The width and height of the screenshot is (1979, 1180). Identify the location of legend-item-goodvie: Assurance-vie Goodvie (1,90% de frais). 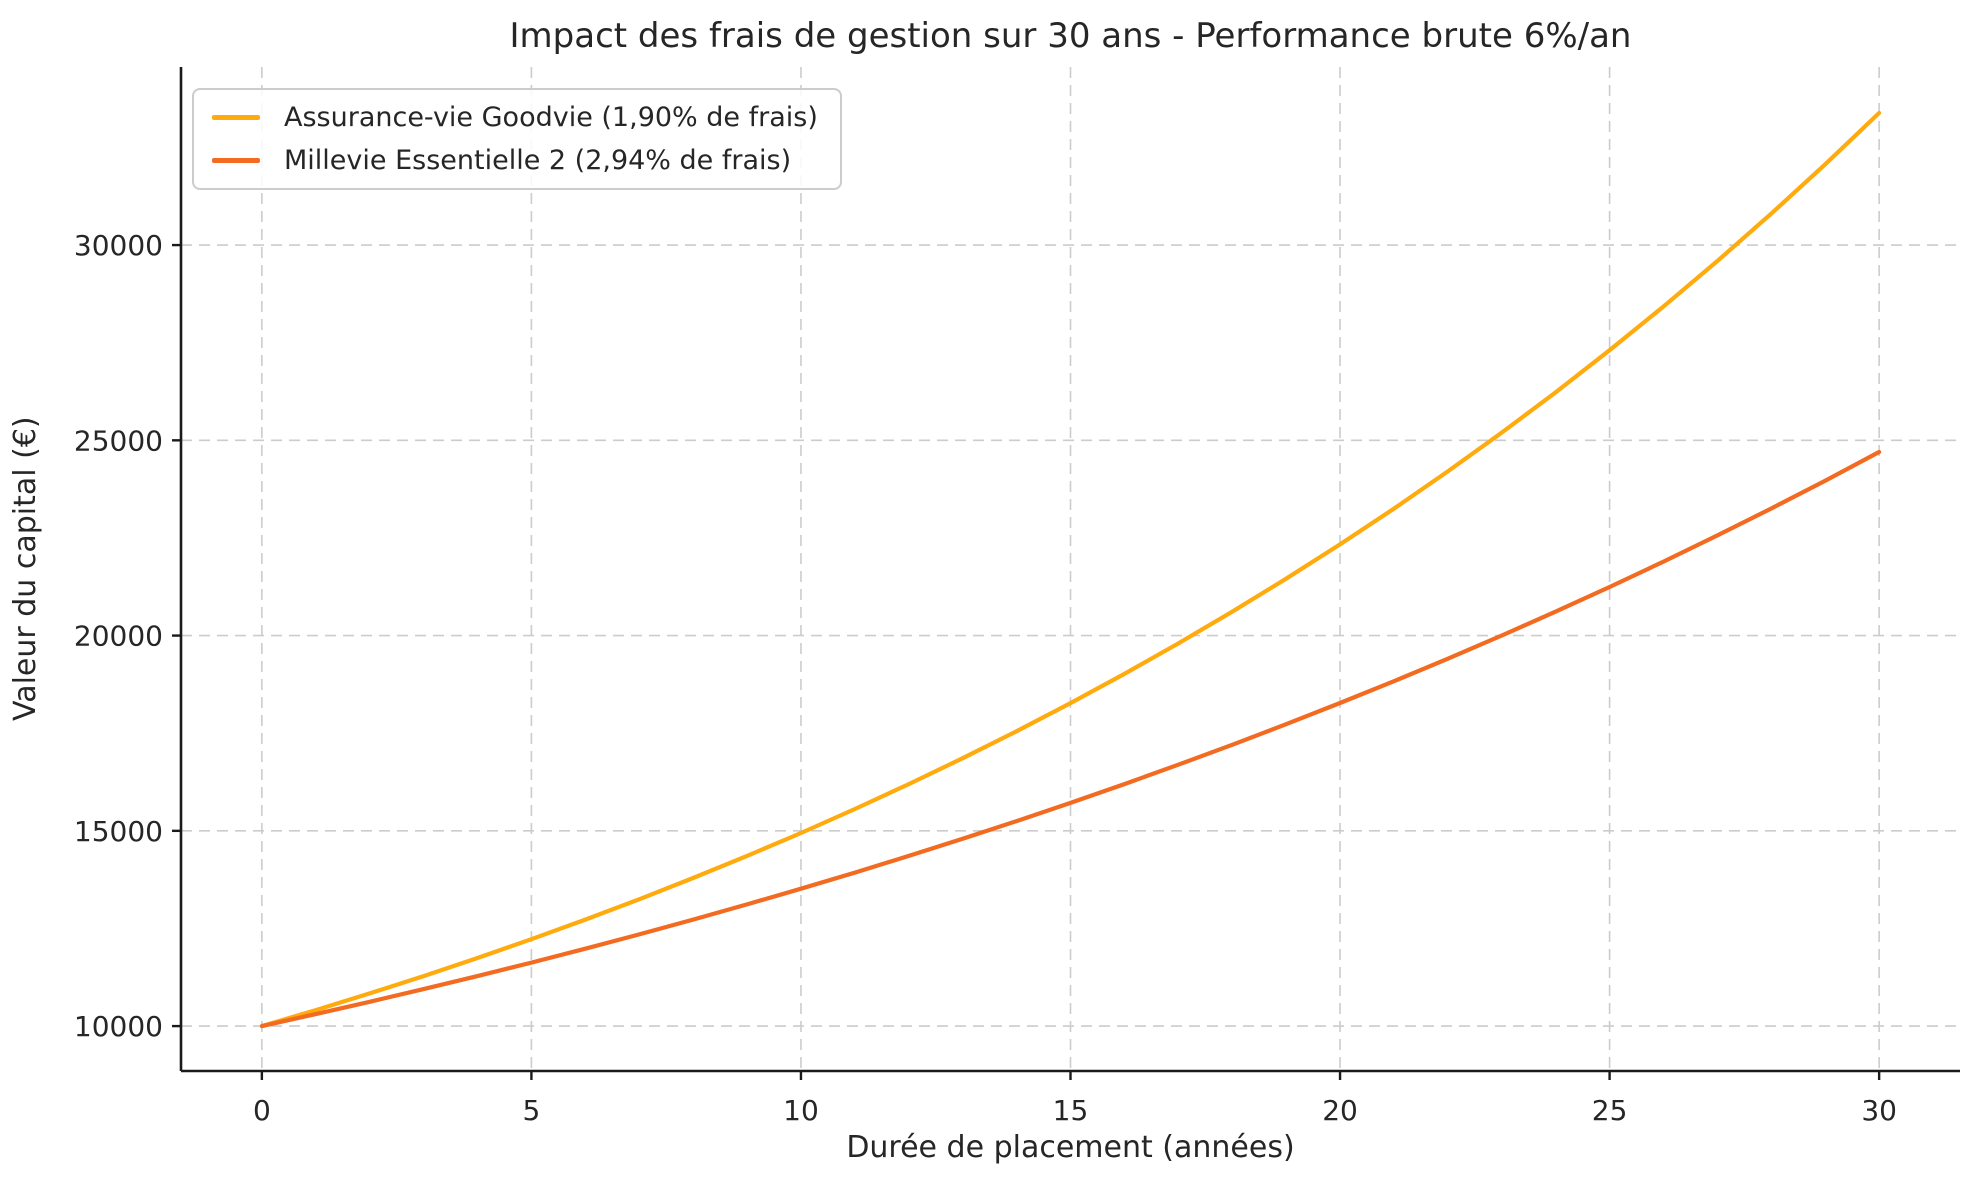
(515, 117).